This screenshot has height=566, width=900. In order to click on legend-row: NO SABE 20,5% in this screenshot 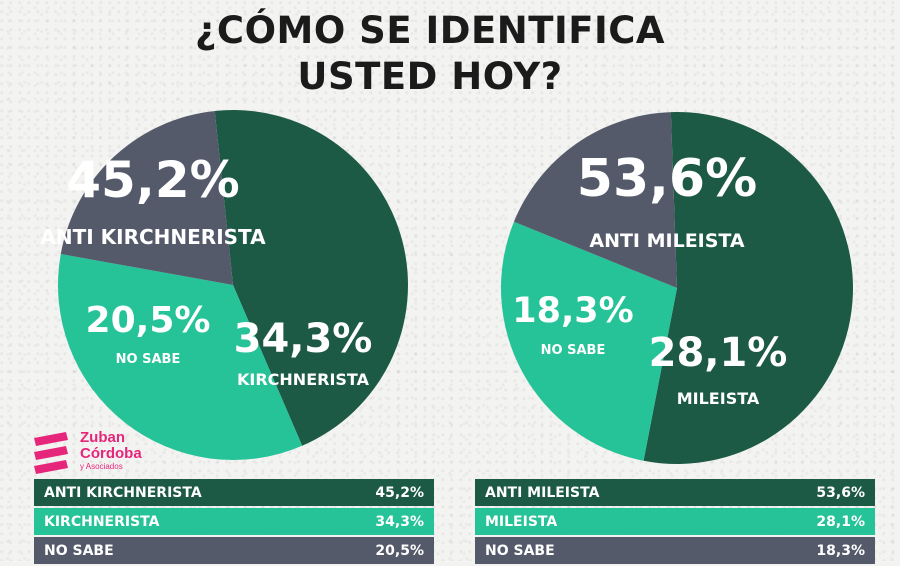, I will do `click(234, 550)`.